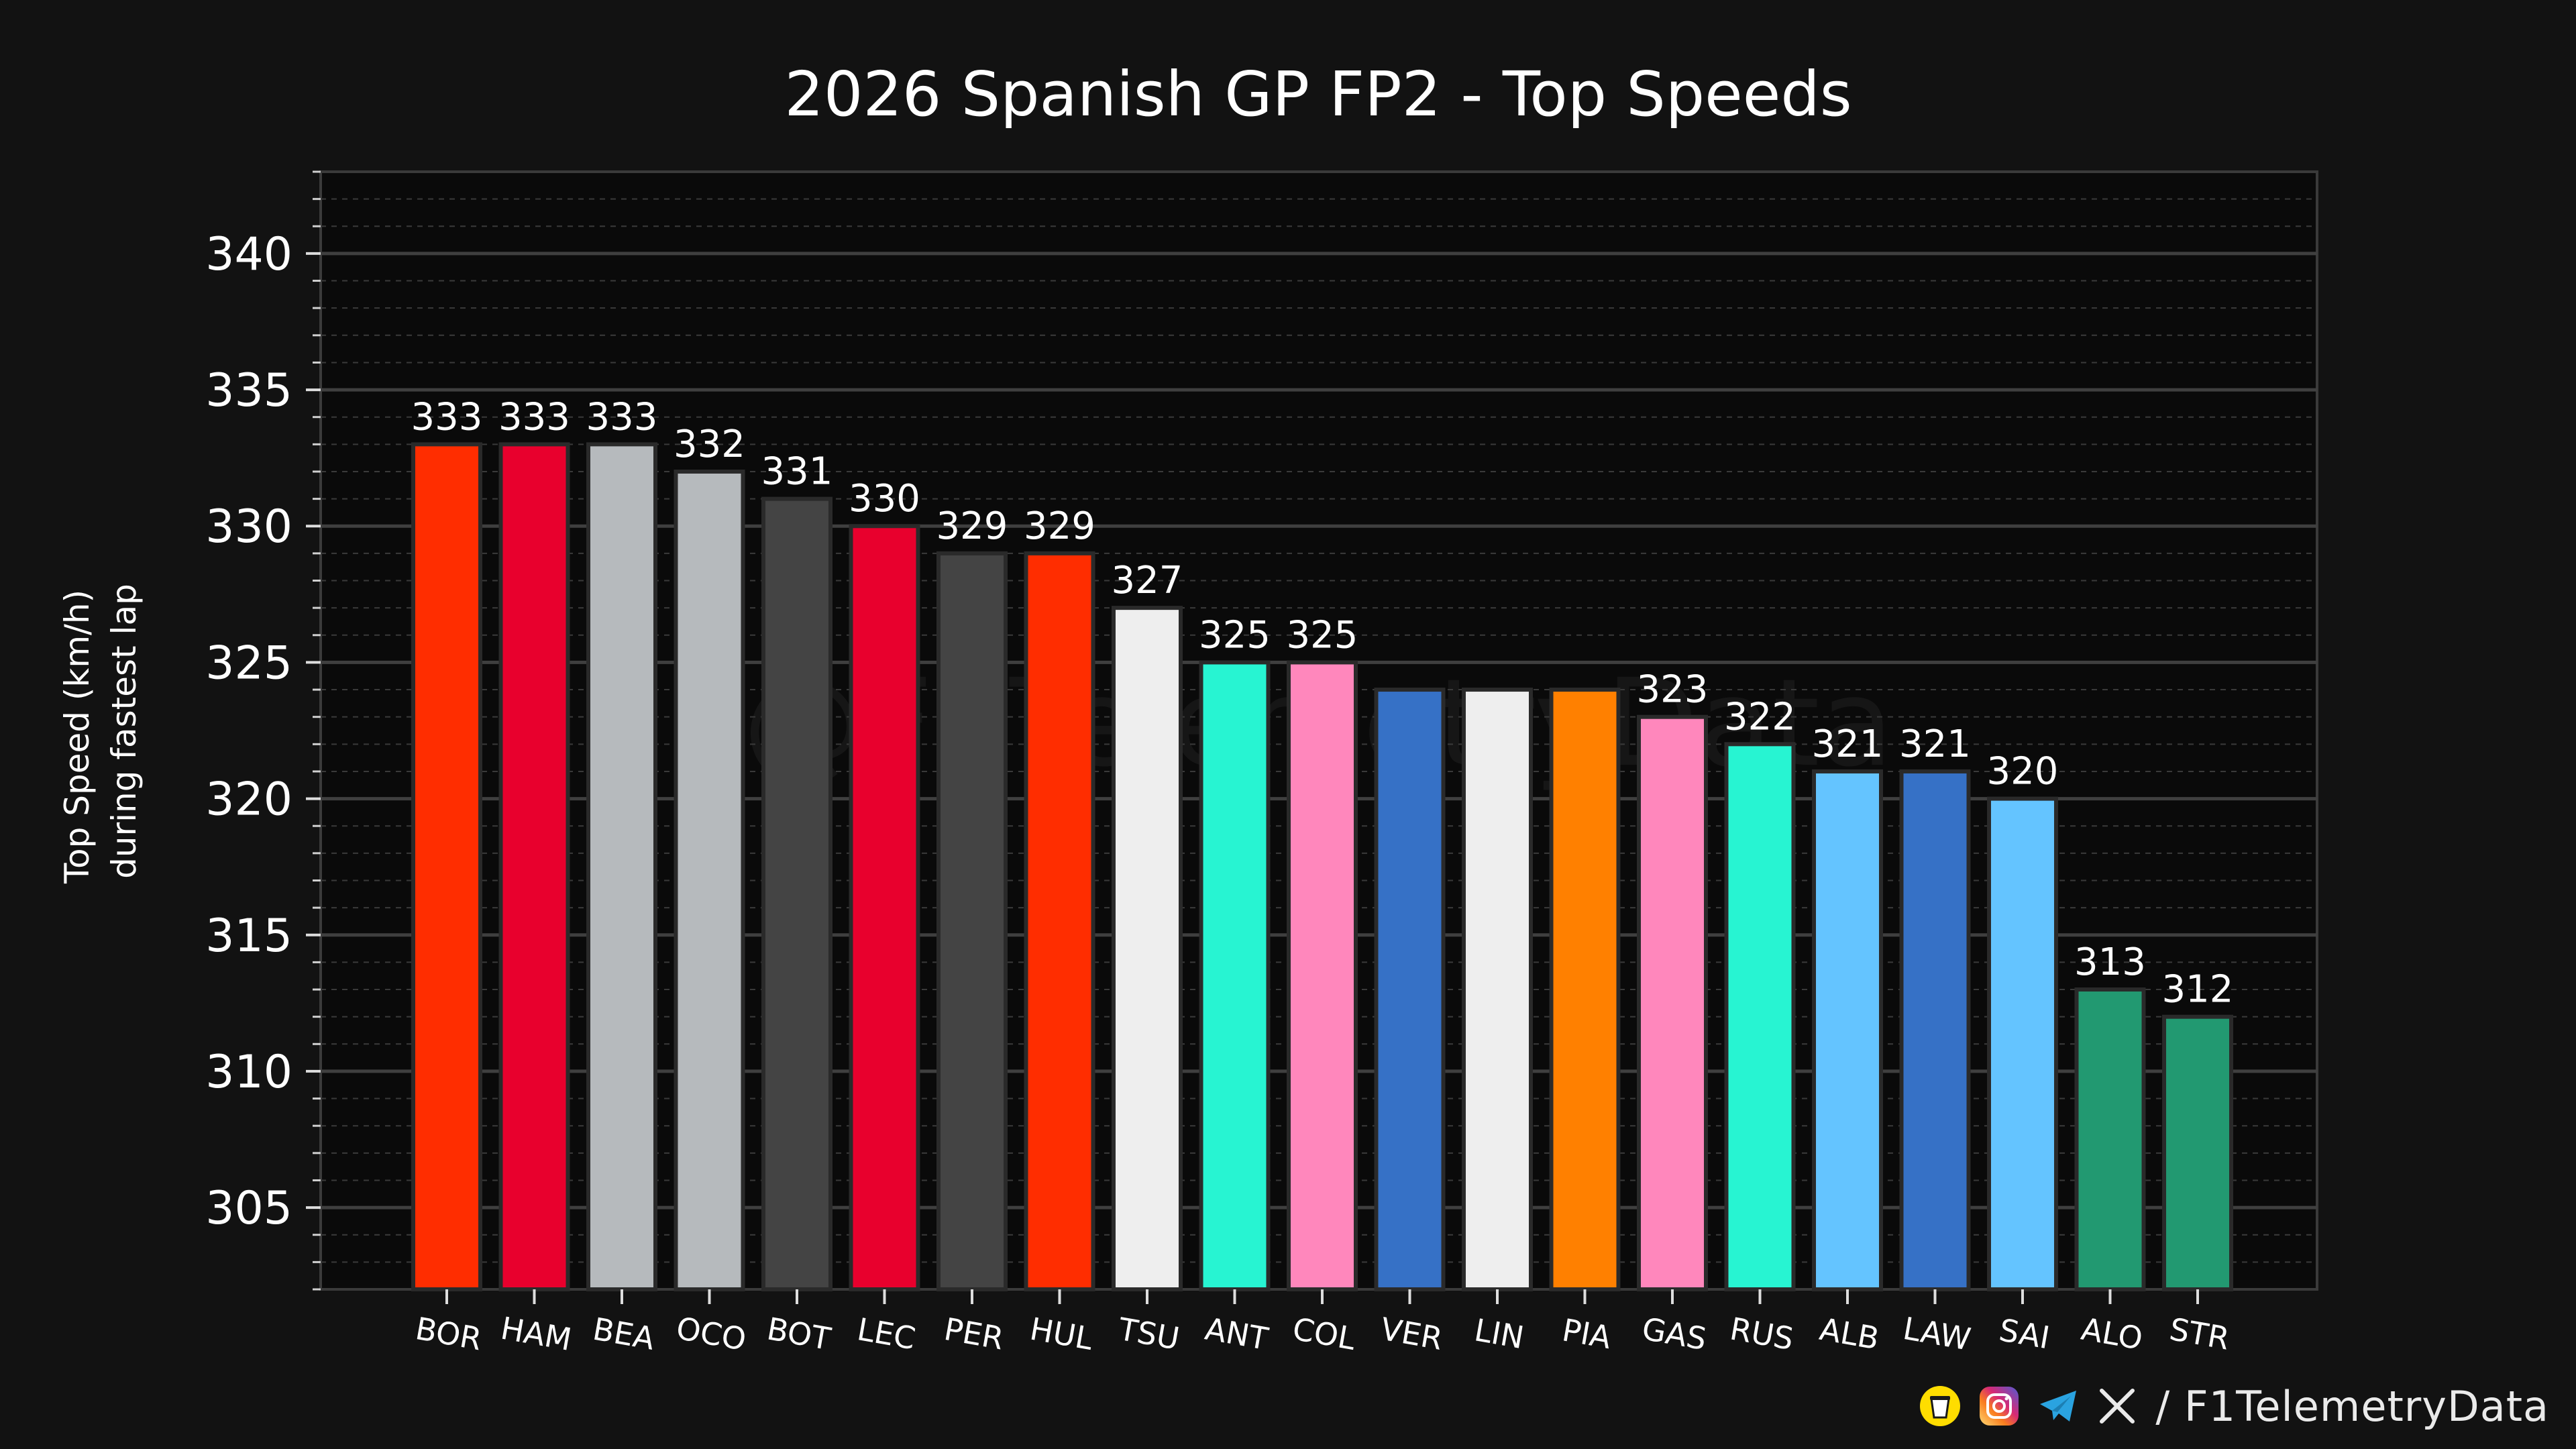  What do you see at coordinates (2198, 990) in the screenshot?
I see `bar-value-label: 312` at bounding box center [2198, 990].